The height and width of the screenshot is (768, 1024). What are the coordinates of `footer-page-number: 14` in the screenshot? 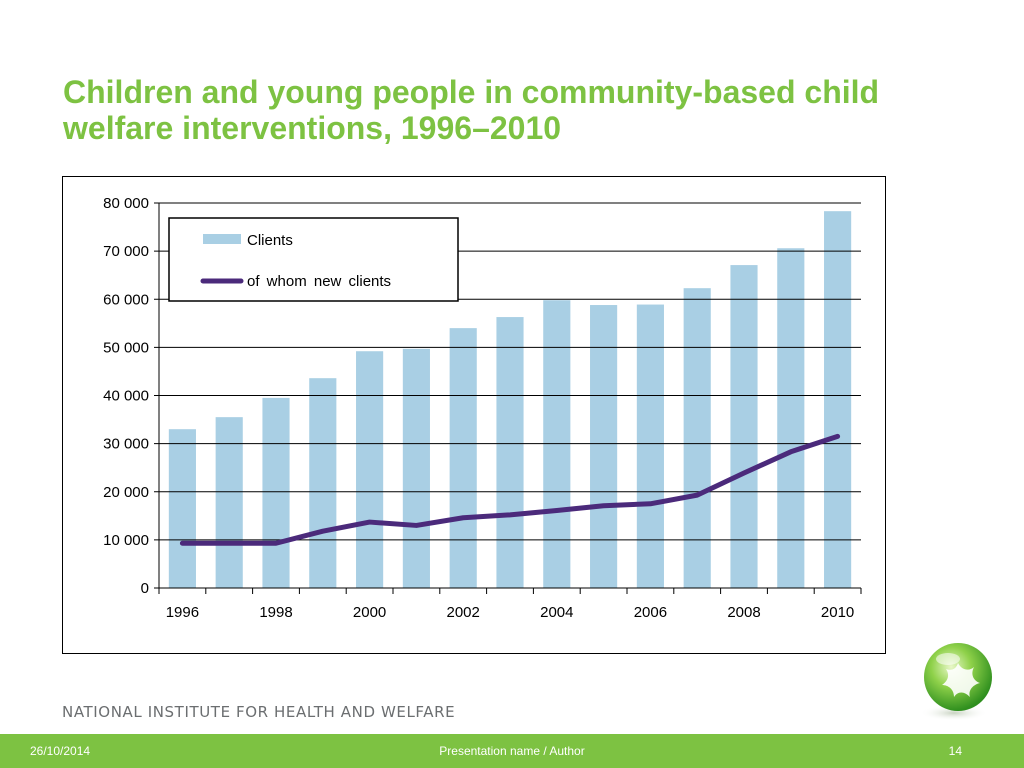 It's located at (955, 751).